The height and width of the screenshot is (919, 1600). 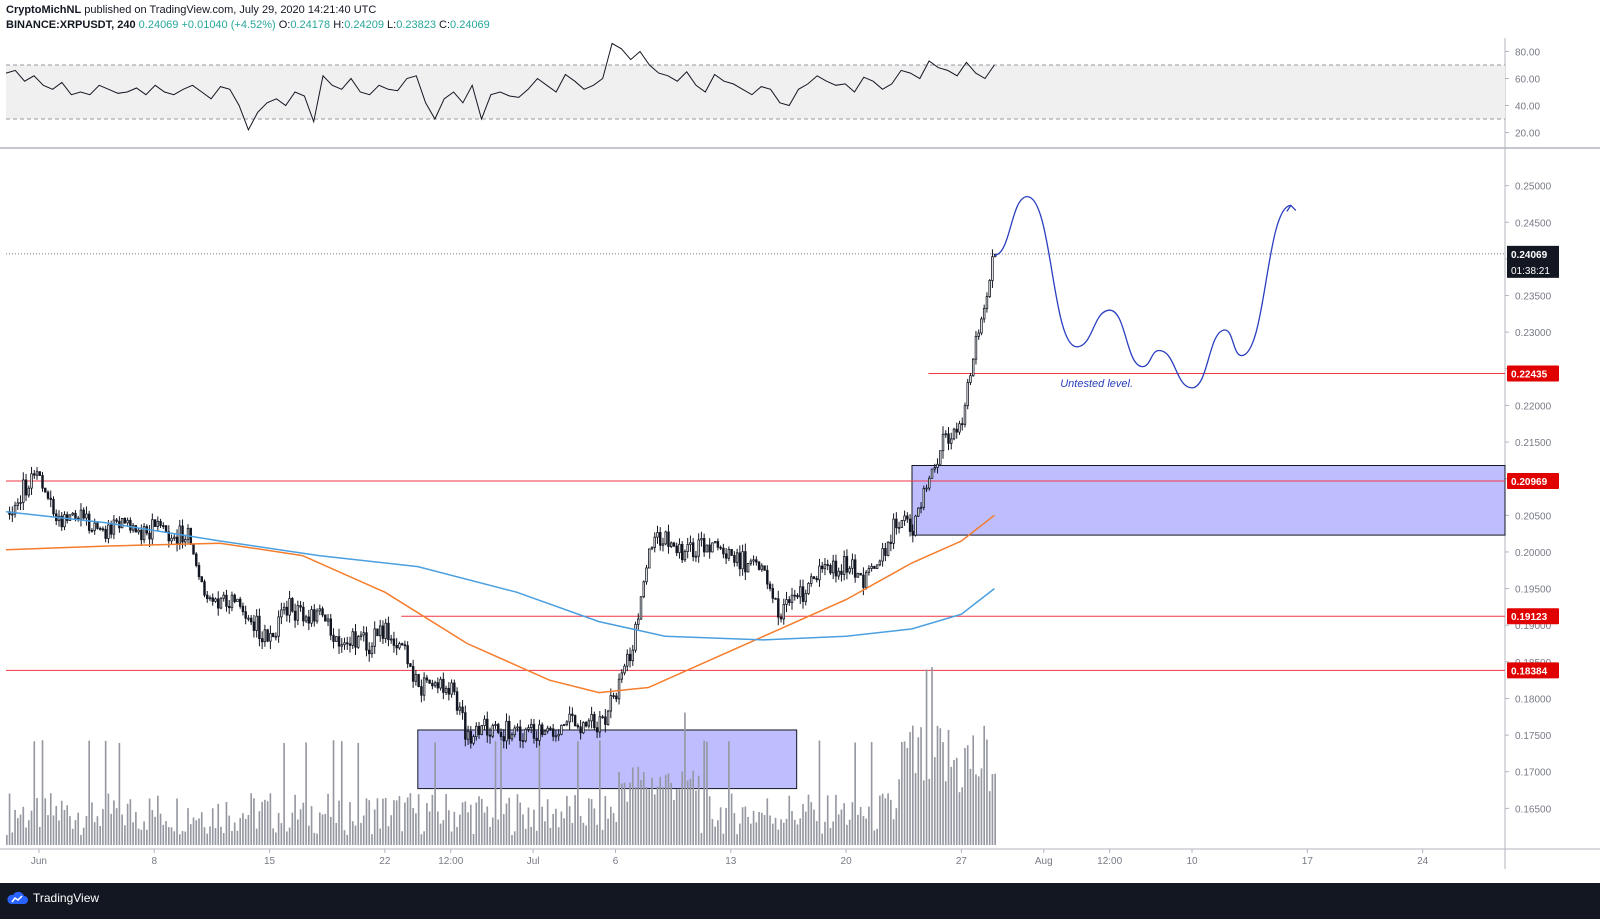 I want to click on open-value: 0.24178, so click(x=310, y=25).